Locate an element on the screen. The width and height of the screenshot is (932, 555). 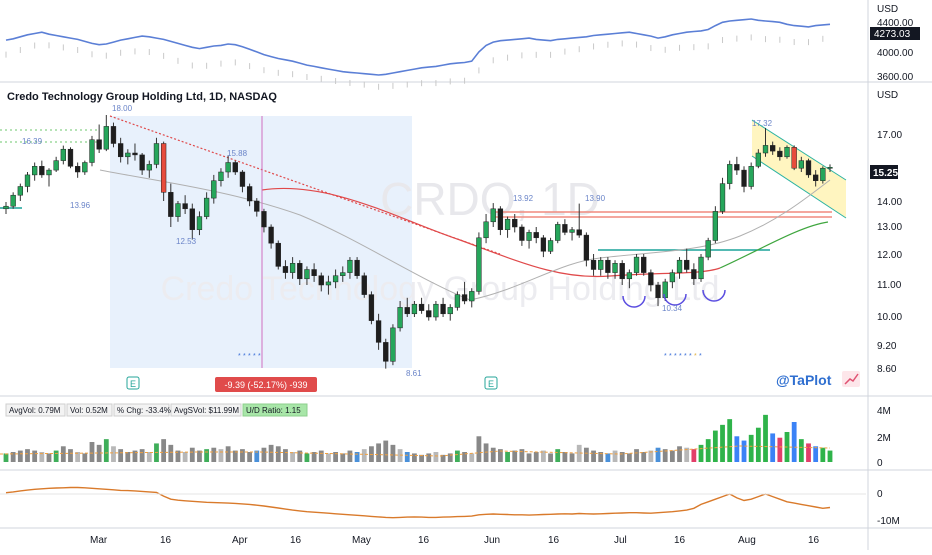
stat-vol-box is located at coordinates (89, 410).